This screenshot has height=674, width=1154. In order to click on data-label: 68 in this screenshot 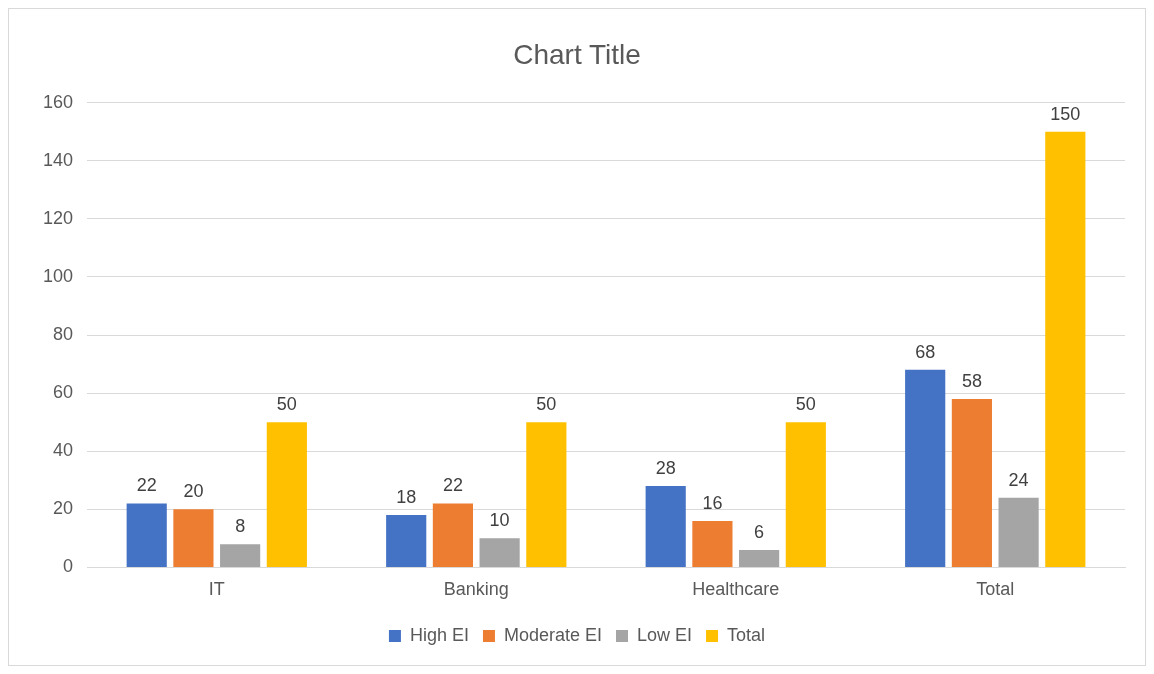, I will do `click(925, 351)`.